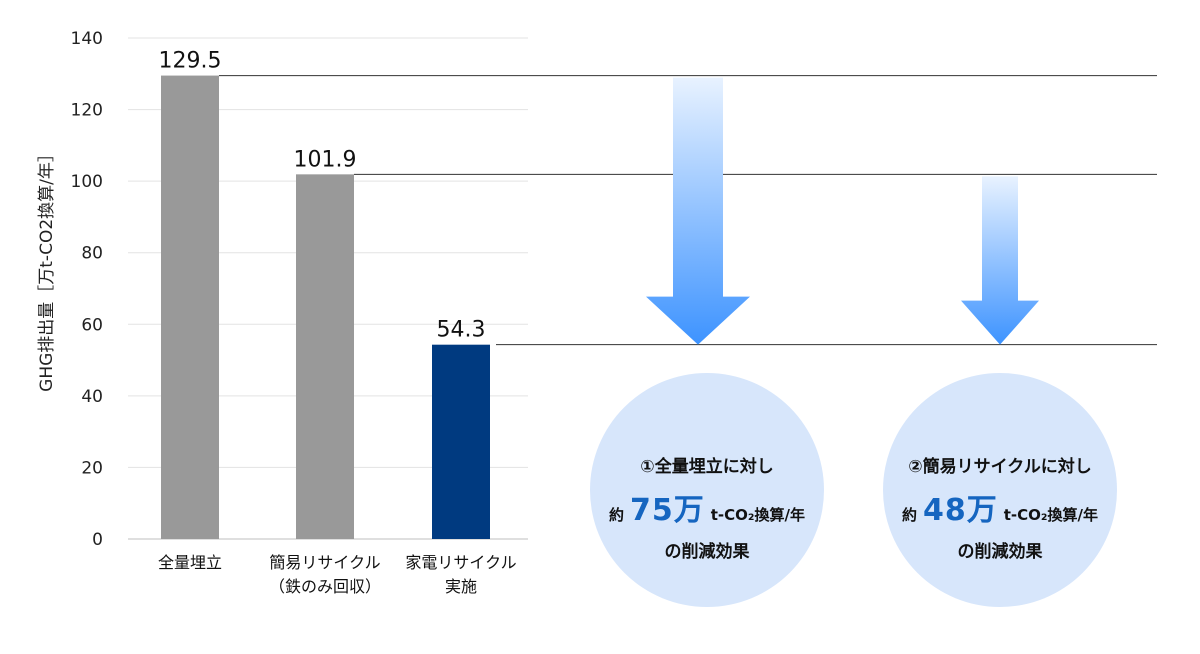 This screenshot has height=654, width=1200. Describe the element at coordinates (92, 254) in the screenshot. I see `y-tick-label: 80` at that location.